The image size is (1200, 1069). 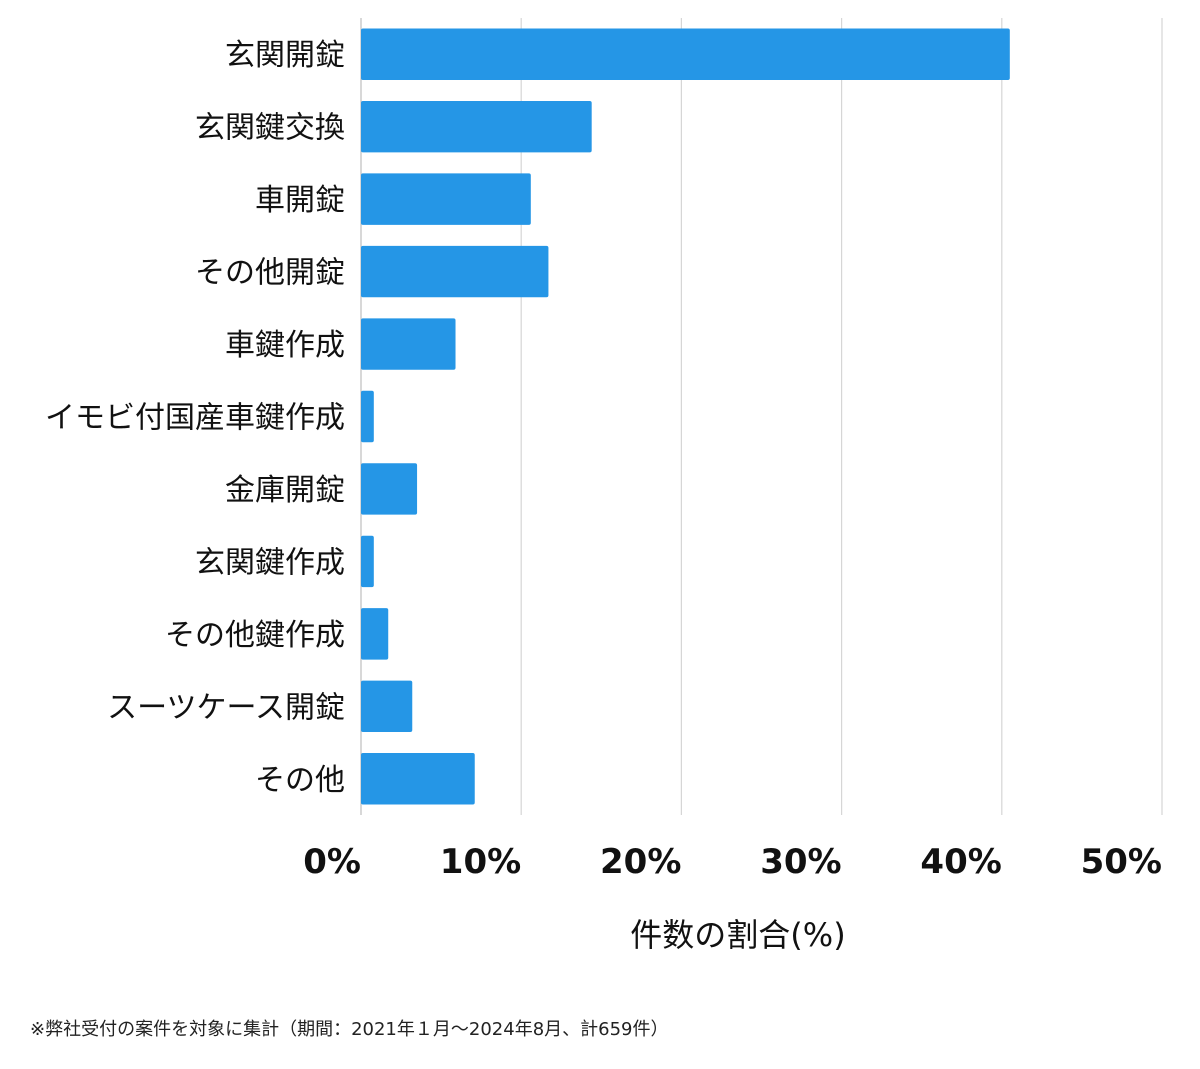 I want to click on category-label: その他開錠, so click(x=270, y=273).